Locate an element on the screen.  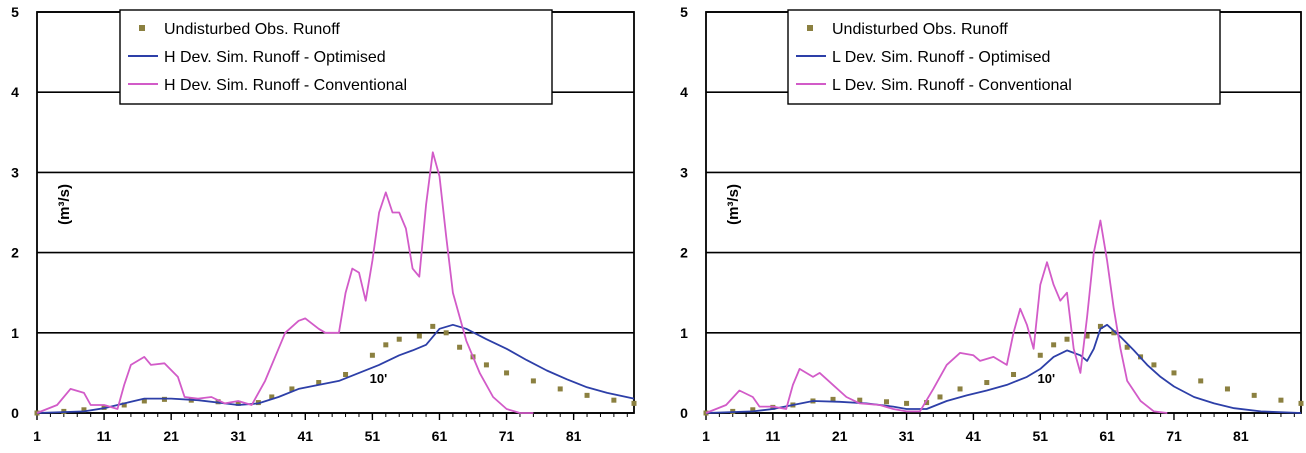
legend-label: H Dev. Sim. Runoff - Optimised is located at coordinates (275, 57).